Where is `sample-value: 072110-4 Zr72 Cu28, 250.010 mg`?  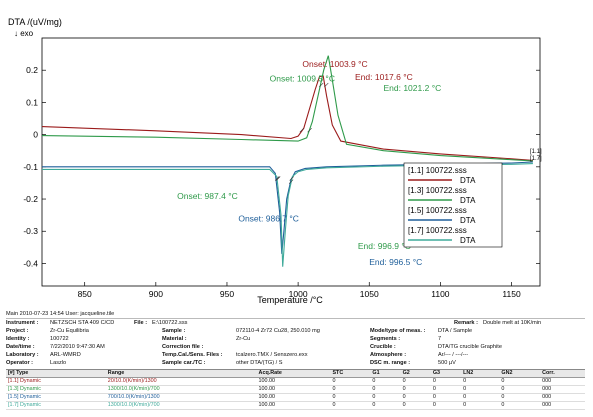 sample-value: 072110-4 Zr72 Cu28, 250.010 mg is located at coordinates (278, 331).